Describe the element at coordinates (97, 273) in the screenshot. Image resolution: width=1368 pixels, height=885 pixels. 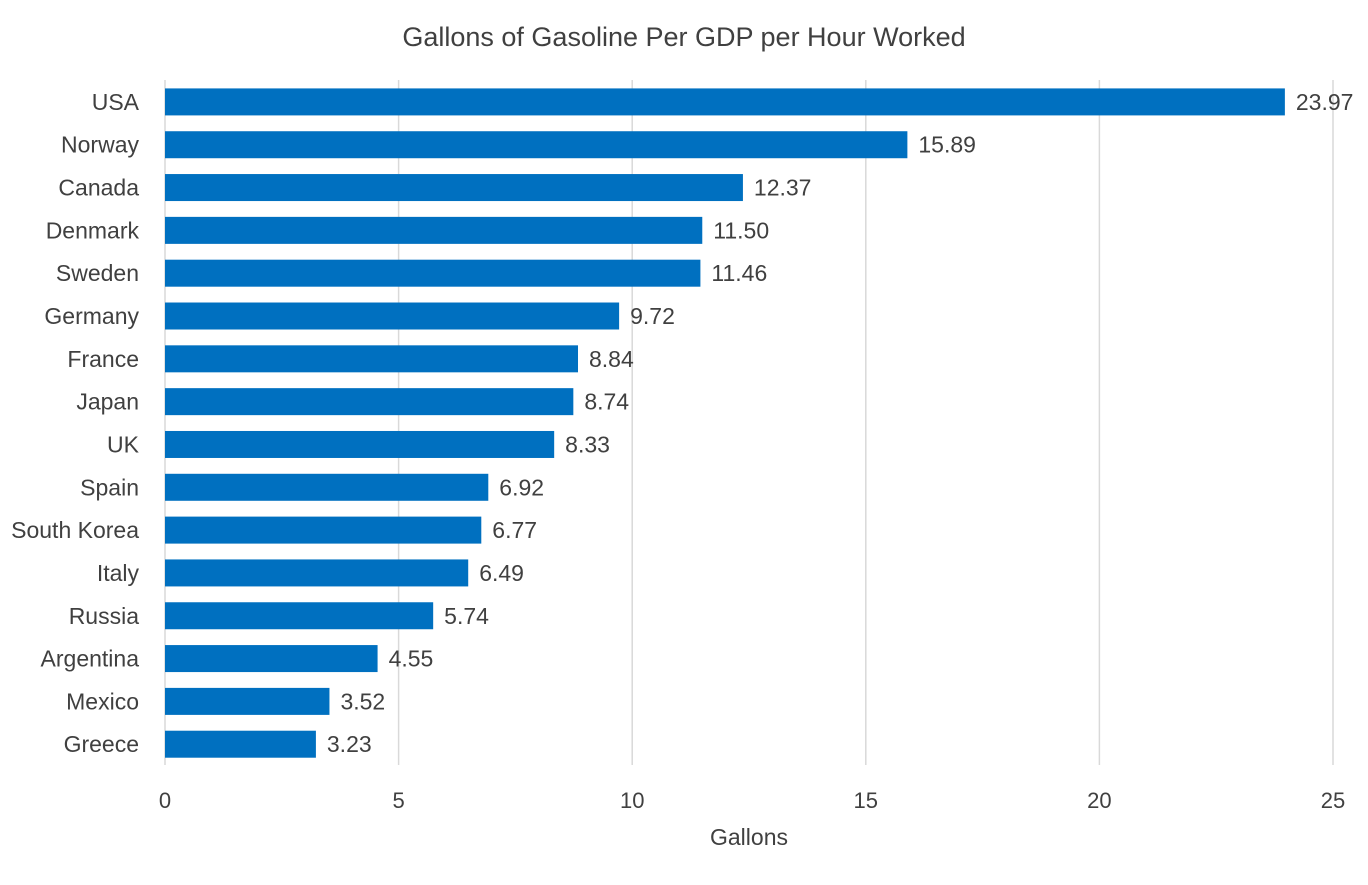
I see `category-label: Sweden` at that location.